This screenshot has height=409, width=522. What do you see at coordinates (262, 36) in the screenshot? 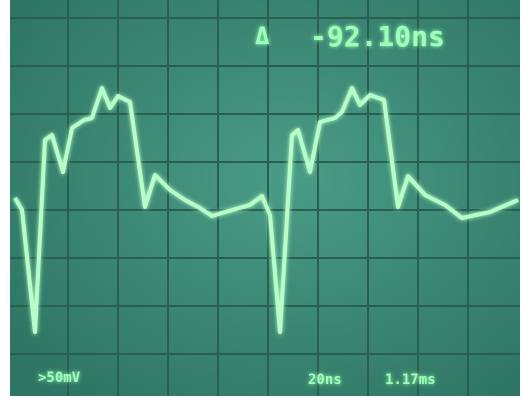
I see `cursor-symbol: Δ` at bounding box center [262, 36].